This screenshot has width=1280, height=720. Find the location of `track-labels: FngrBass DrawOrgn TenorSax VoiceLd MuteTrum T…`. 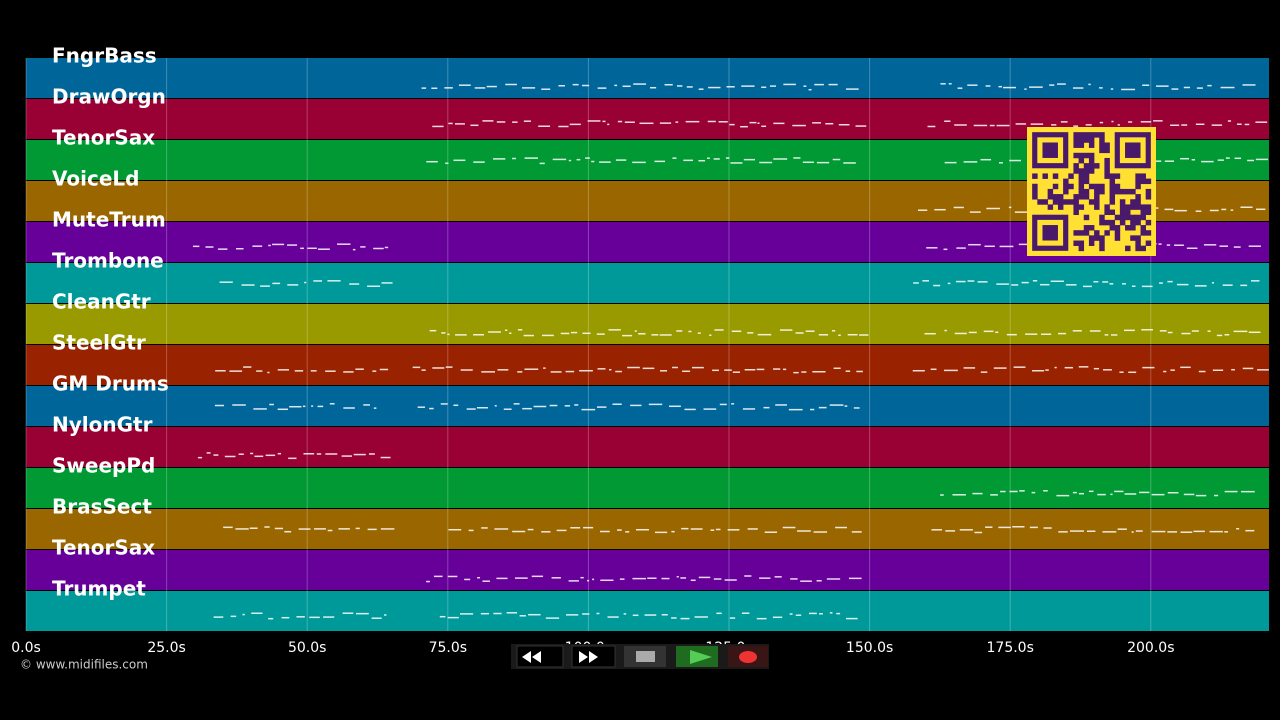

track-labels: FngrBass DrawOrgn TenorSax VoiceLd MuteTrum T… is located at coordinates (110, 322).